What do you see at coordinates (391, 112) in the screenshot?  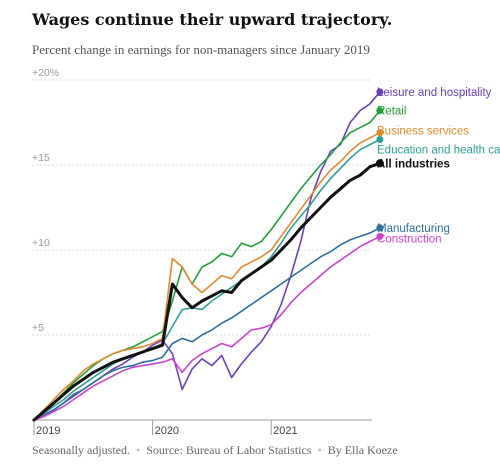 I see `series-label-retail: Retail` at bounding box center [391, 112].